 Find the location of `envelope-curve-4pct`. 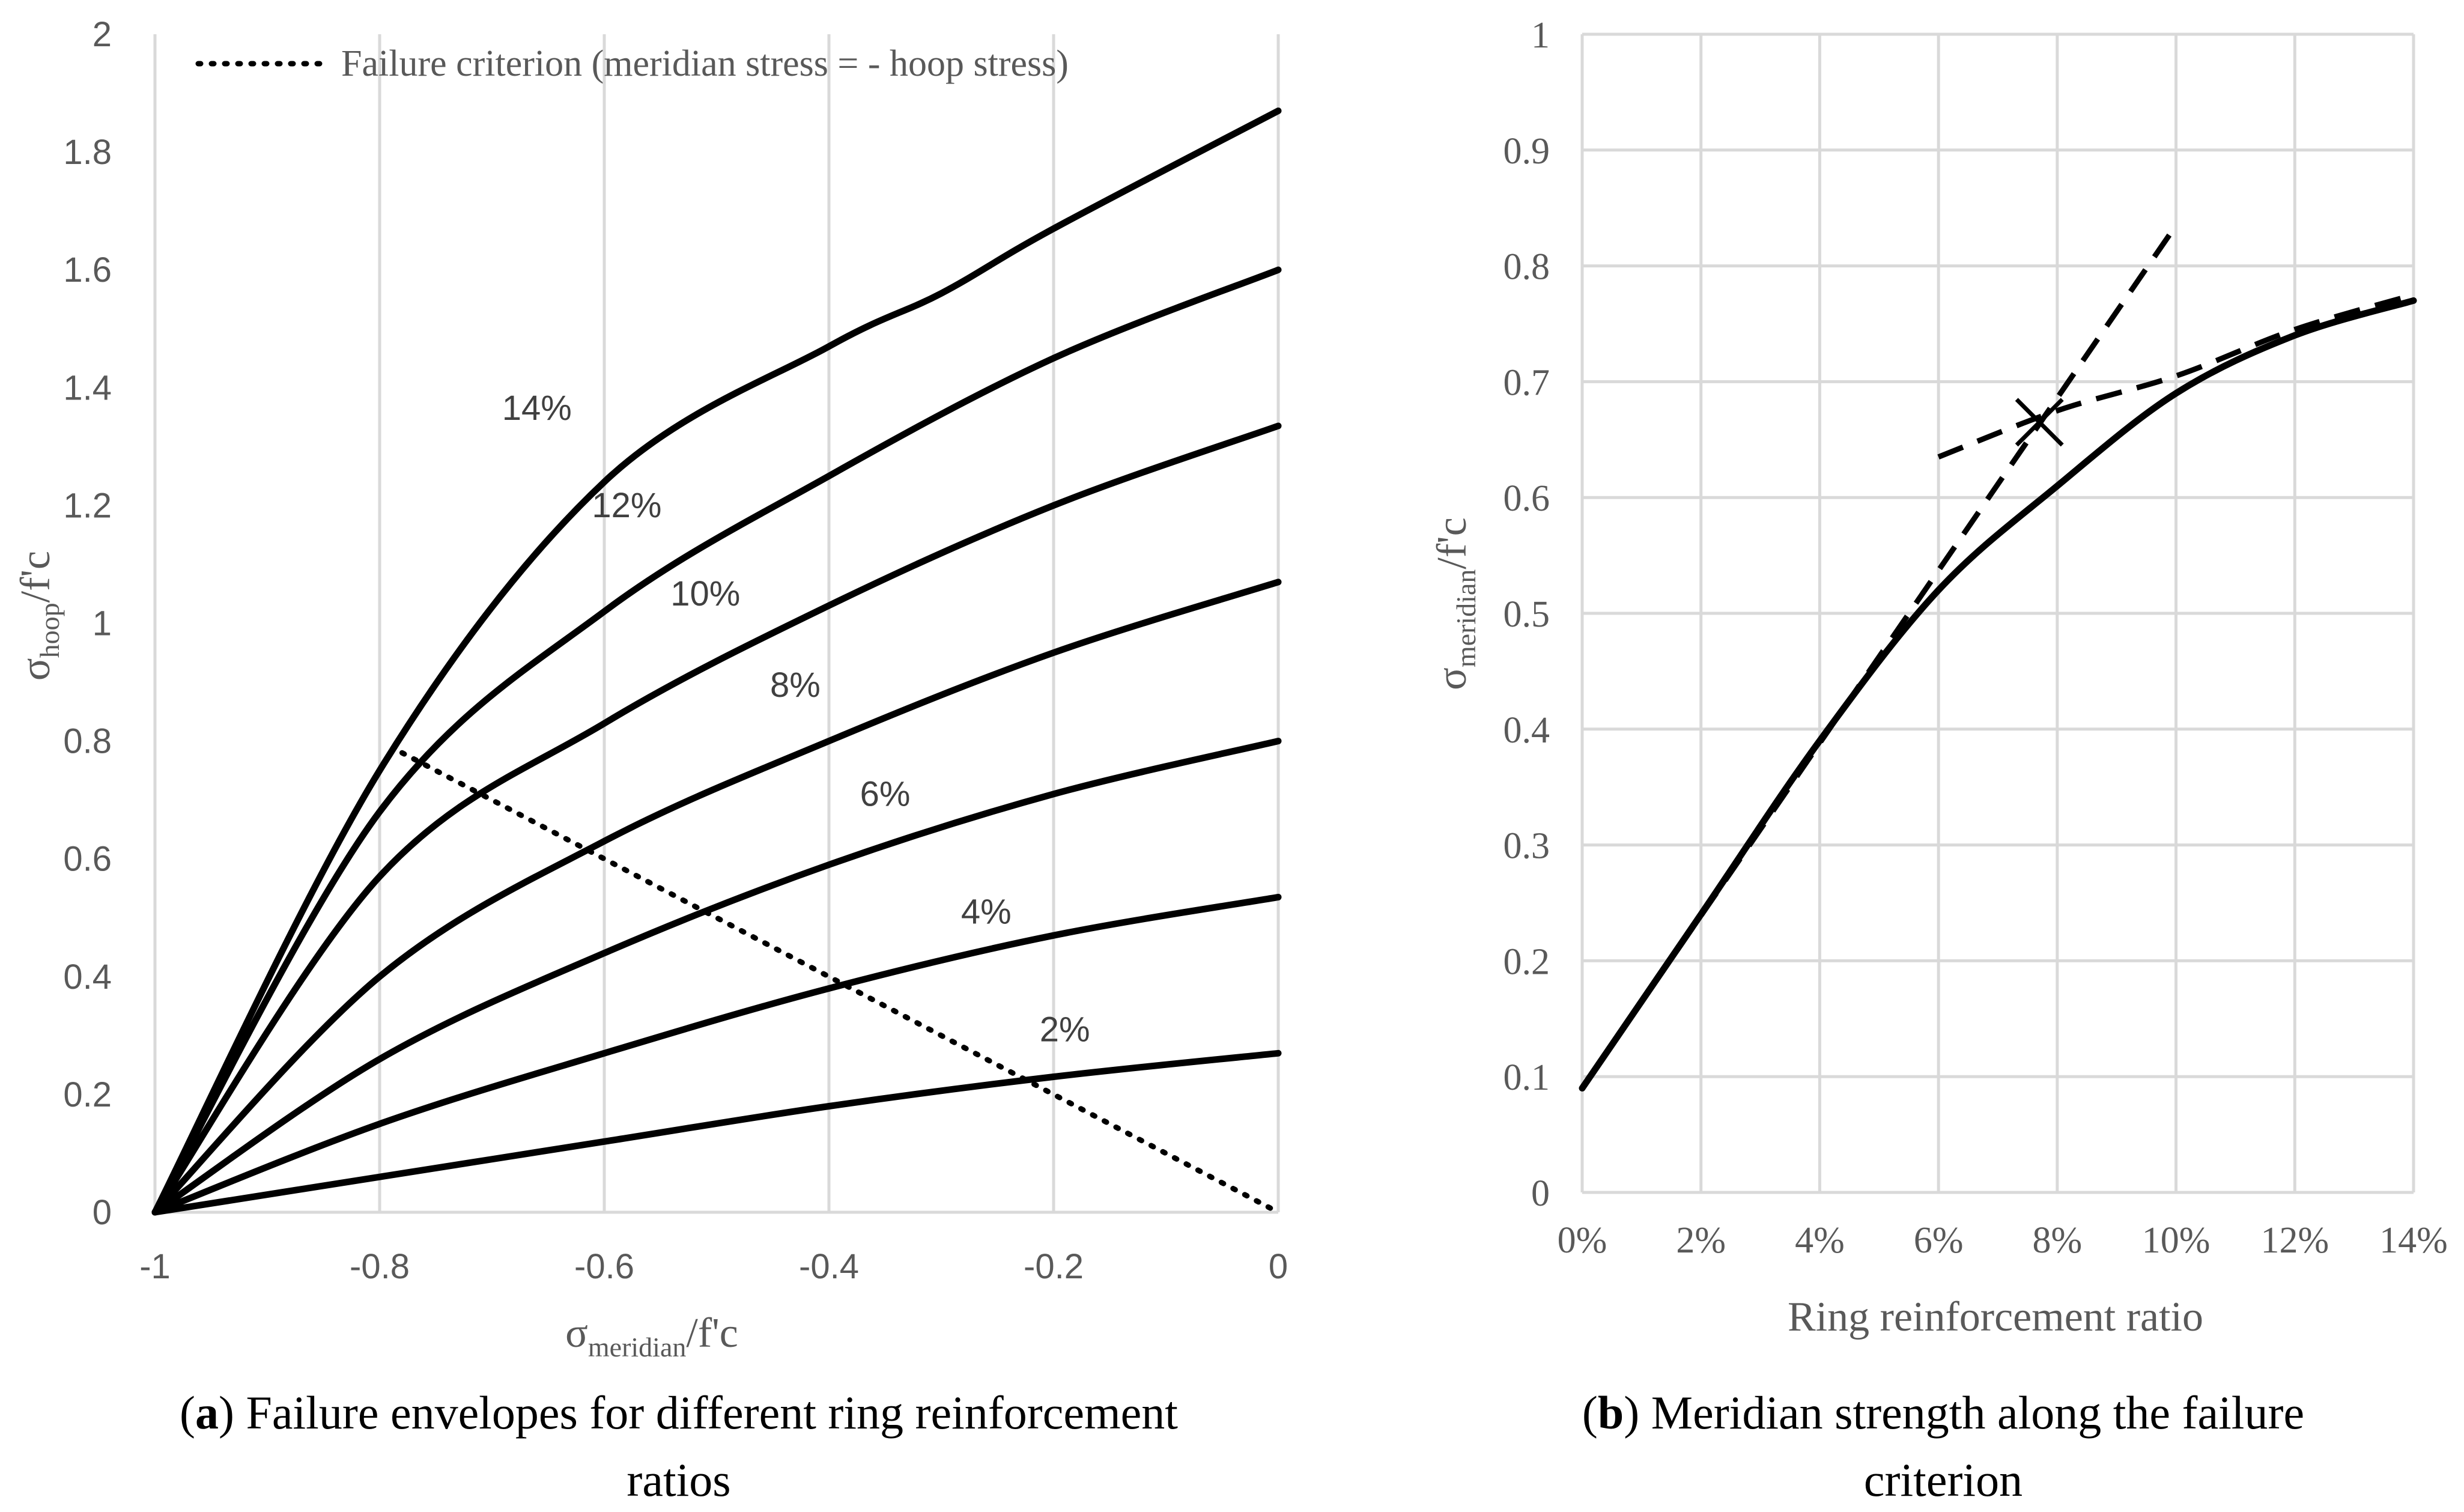

envelope-curve-4pct is located at coordinates (716, 1054).